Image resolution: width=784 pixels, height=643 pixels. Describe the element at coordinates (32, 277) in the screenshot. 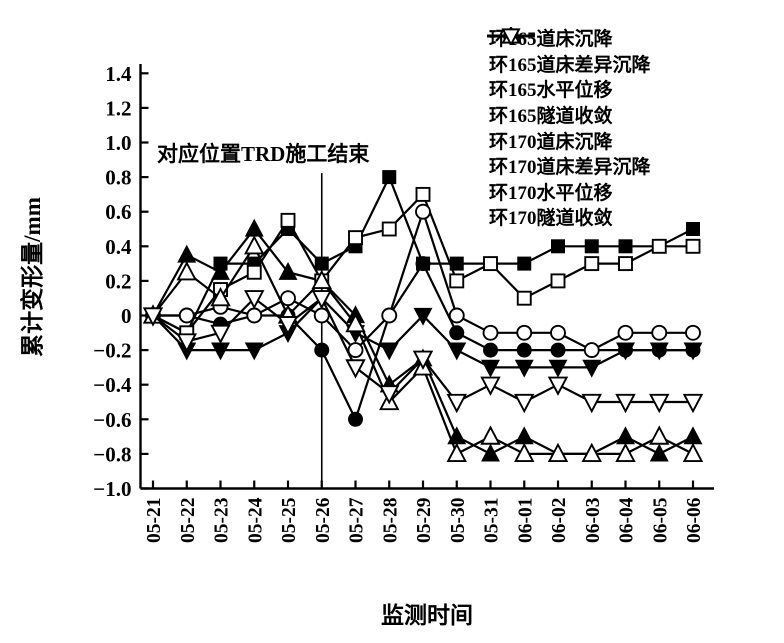

I see `y-axis-title: 累计变形量/mm` at that location.